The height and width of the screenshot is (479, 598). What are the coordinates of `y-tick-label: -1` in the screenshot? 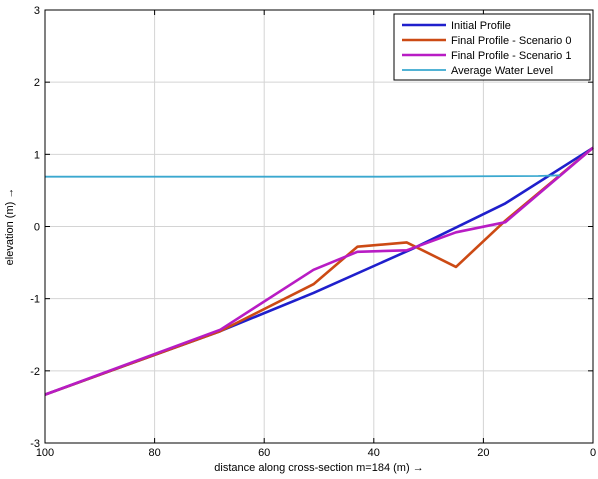 It's located at (35, 300).